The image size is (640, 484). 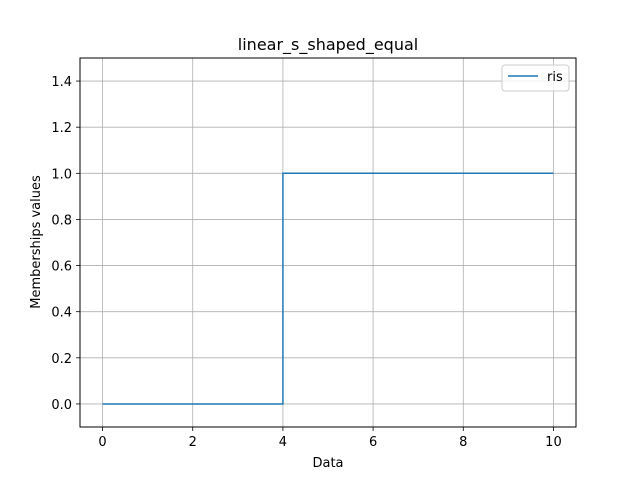 What do you see at coordinates (61, 220) in the screenshot?
I see `y-tick-label: 0.8` at bounding box center [61, 220].